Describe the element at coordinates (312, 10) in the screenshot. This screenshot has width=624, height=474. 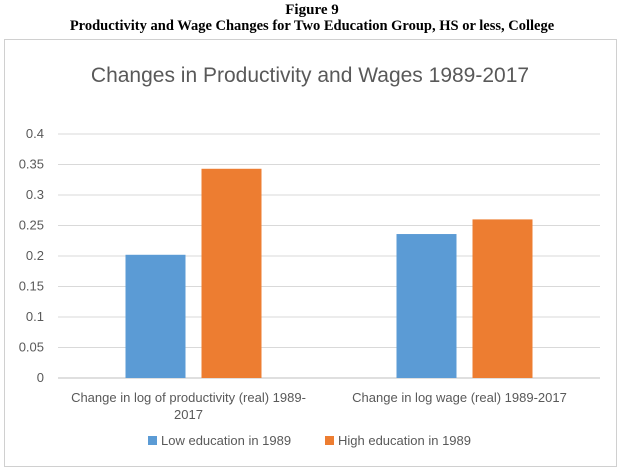
I see `figure-number: Figure 9` at that location.